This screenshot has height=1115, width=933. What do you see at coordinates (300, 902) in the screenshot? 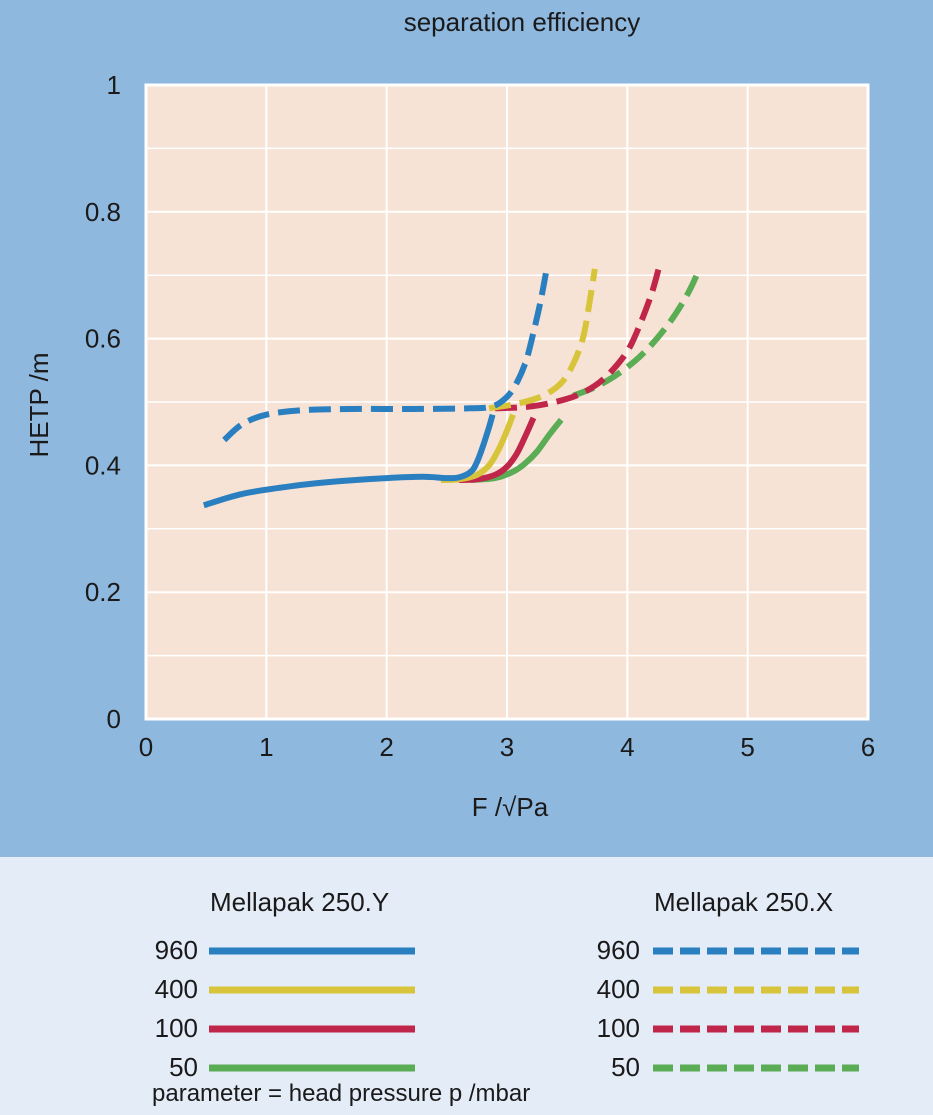
I see `legend-title-y: Mellapak 250.Y` at bounding box center [300, 902].